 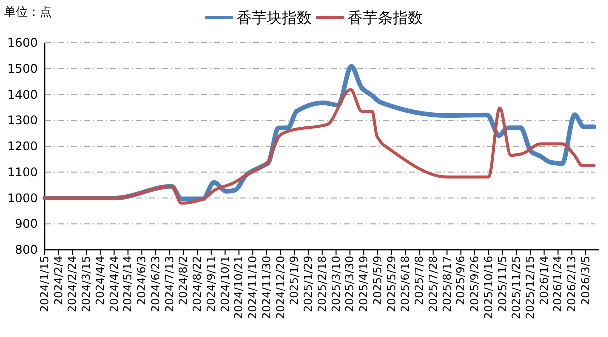 I want to click on x-tick-label: 2026/1/4, so click(x=544, y=281).